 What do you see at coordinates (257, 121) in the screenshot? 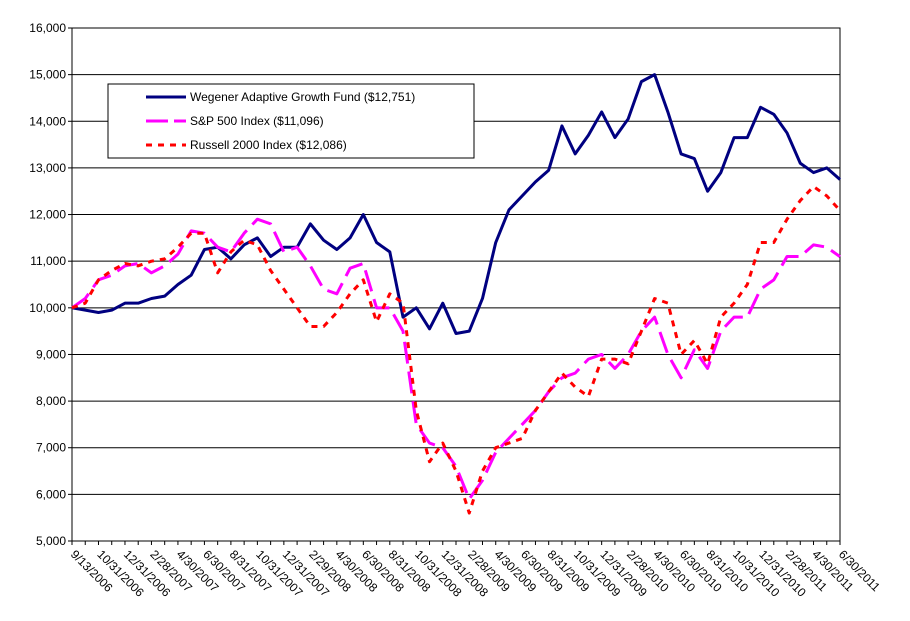
I see `legend-label: S&P 500 Index ($11,096)` at bounding box center [257, 121].